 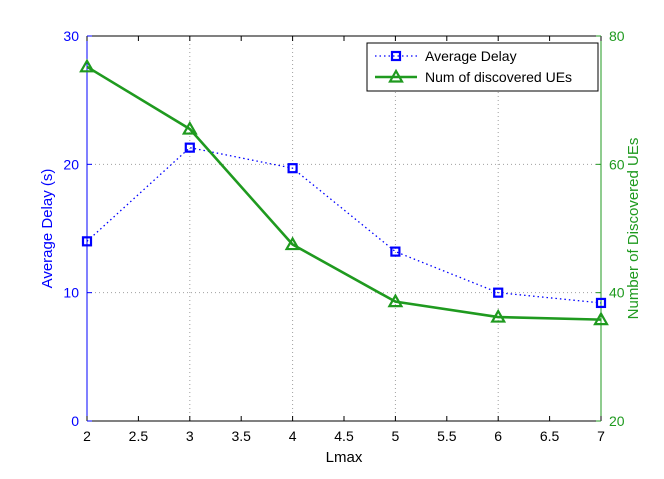 I want to click on x-tick-label: 2.5, so click(x=139, y=436).